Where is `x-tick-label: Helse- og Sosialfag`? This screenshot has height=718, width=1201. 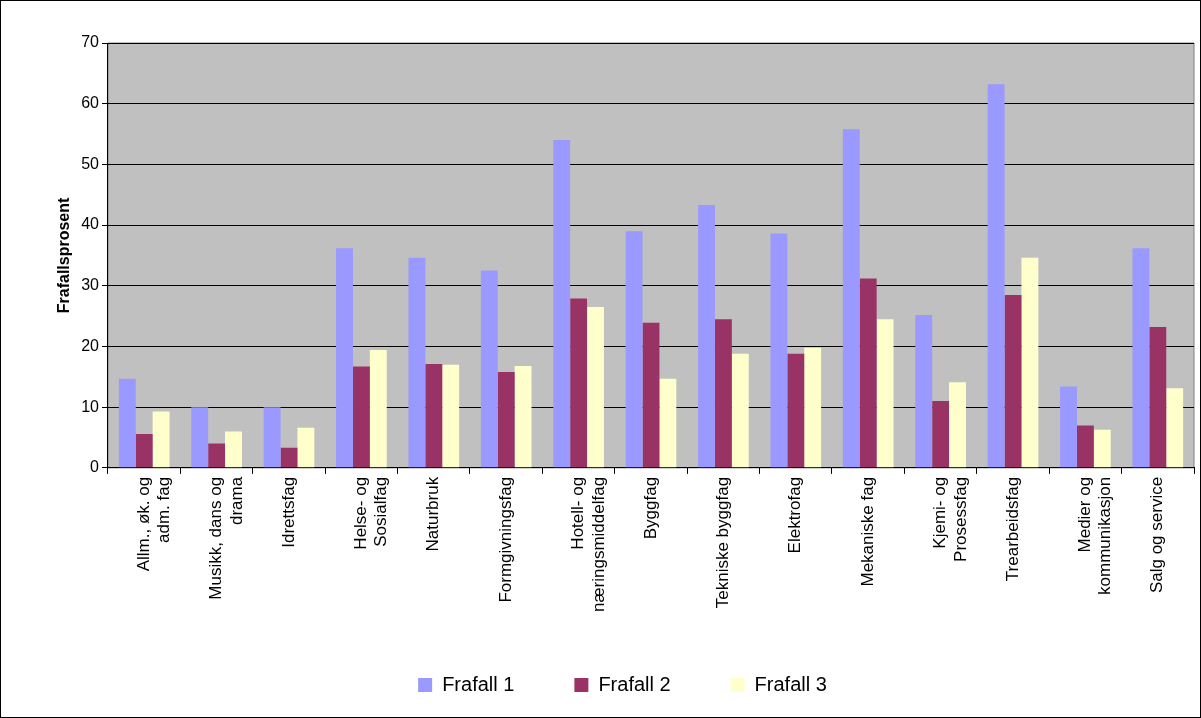 x-tick-label: Helse- og Sosialfag is located at coordinates (371, 513).